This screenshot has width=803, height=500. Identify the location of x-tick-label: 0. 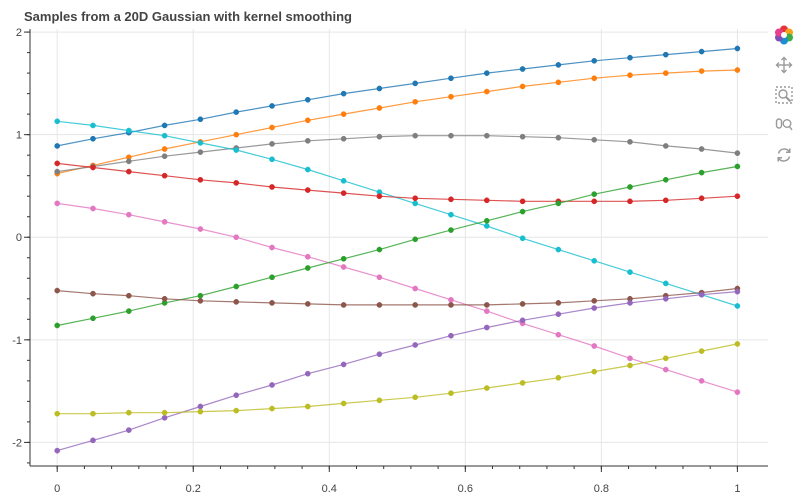
(57, 489).